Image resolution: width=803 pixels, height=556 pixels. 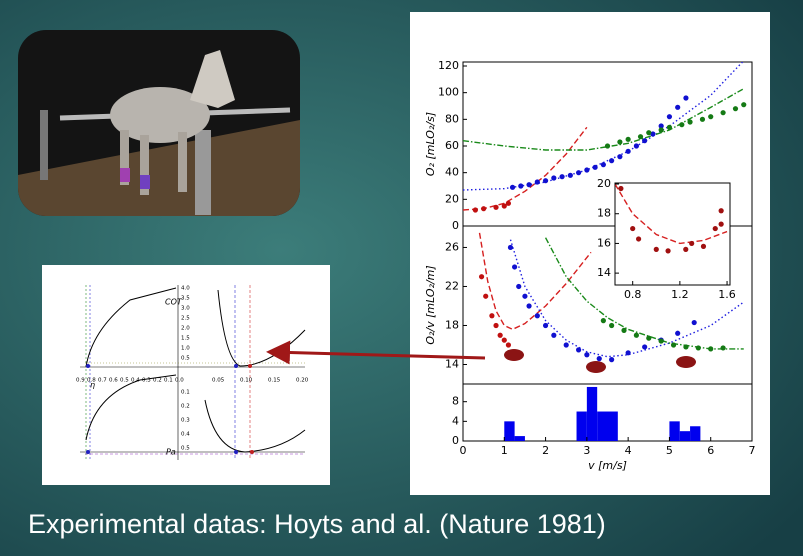 What do you see at coordinates (182, 162) in the screenshot?
I see `horse-leg` at bounding box center [182, 162].